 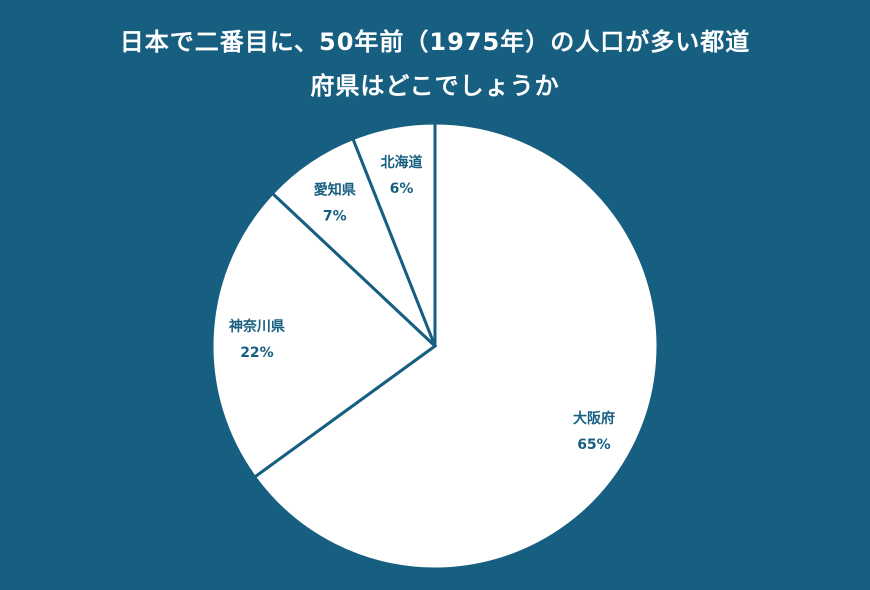 I want to click on slice-value-label: 22%, so click(x=257, y=353).